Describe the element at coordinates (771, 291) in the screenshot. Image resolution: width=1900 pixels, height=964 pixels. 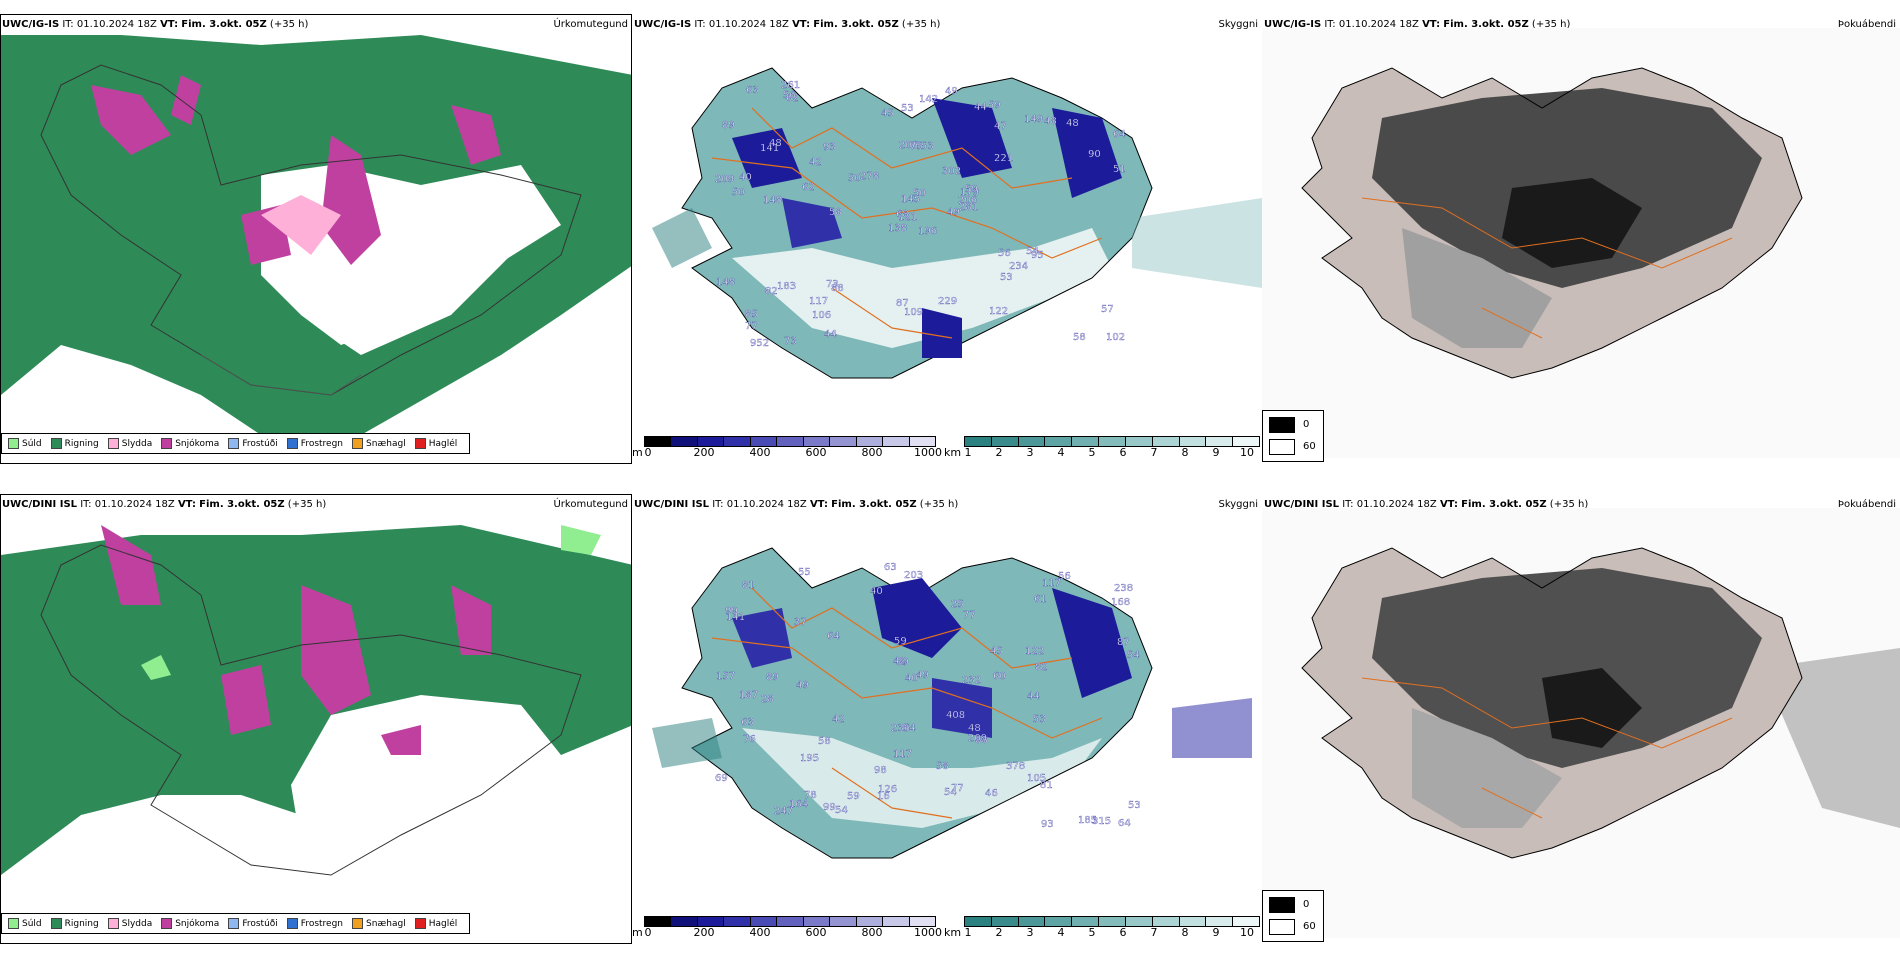
I see `ceiling-height-label: 82` at that location.